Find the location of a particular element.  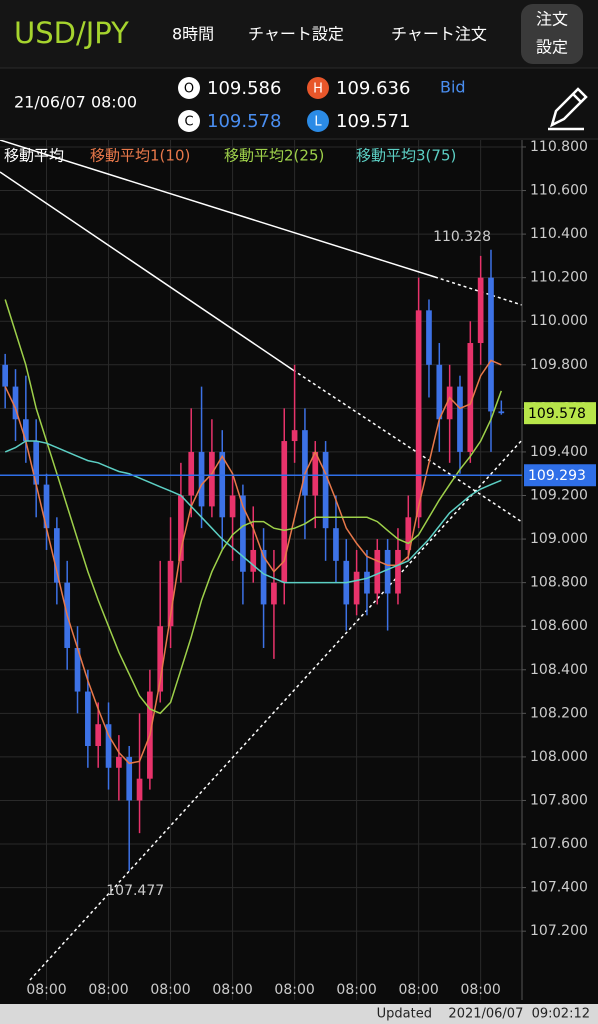

low-annotation: 107.477 is located at coordinates (135, 891).